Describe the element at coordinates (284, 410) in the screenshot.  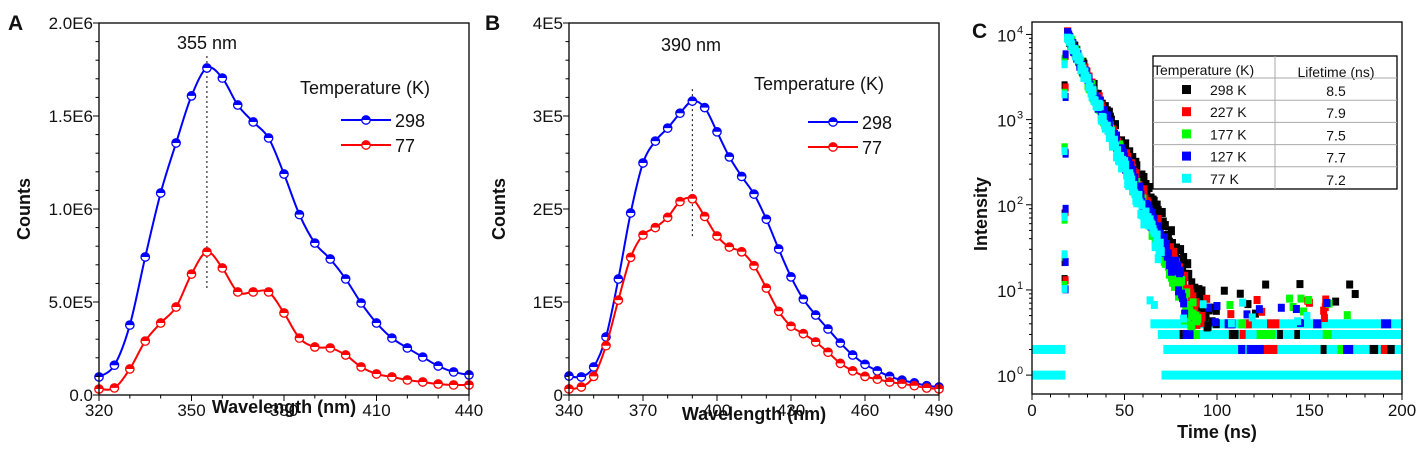
I see `x-tick-label: 380` at that location.